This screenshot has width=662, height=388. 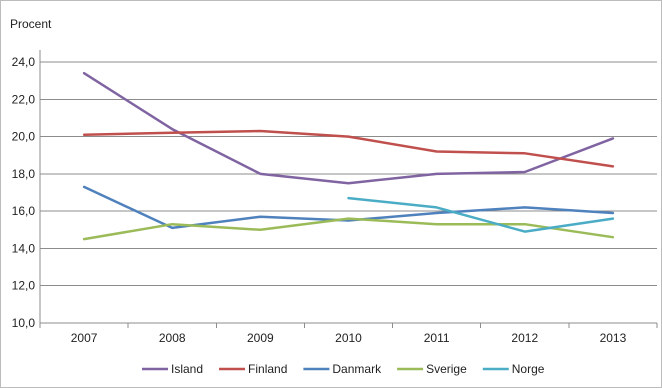 I want to click on y-tick-label: 10,0, so click(x=24, y=323).